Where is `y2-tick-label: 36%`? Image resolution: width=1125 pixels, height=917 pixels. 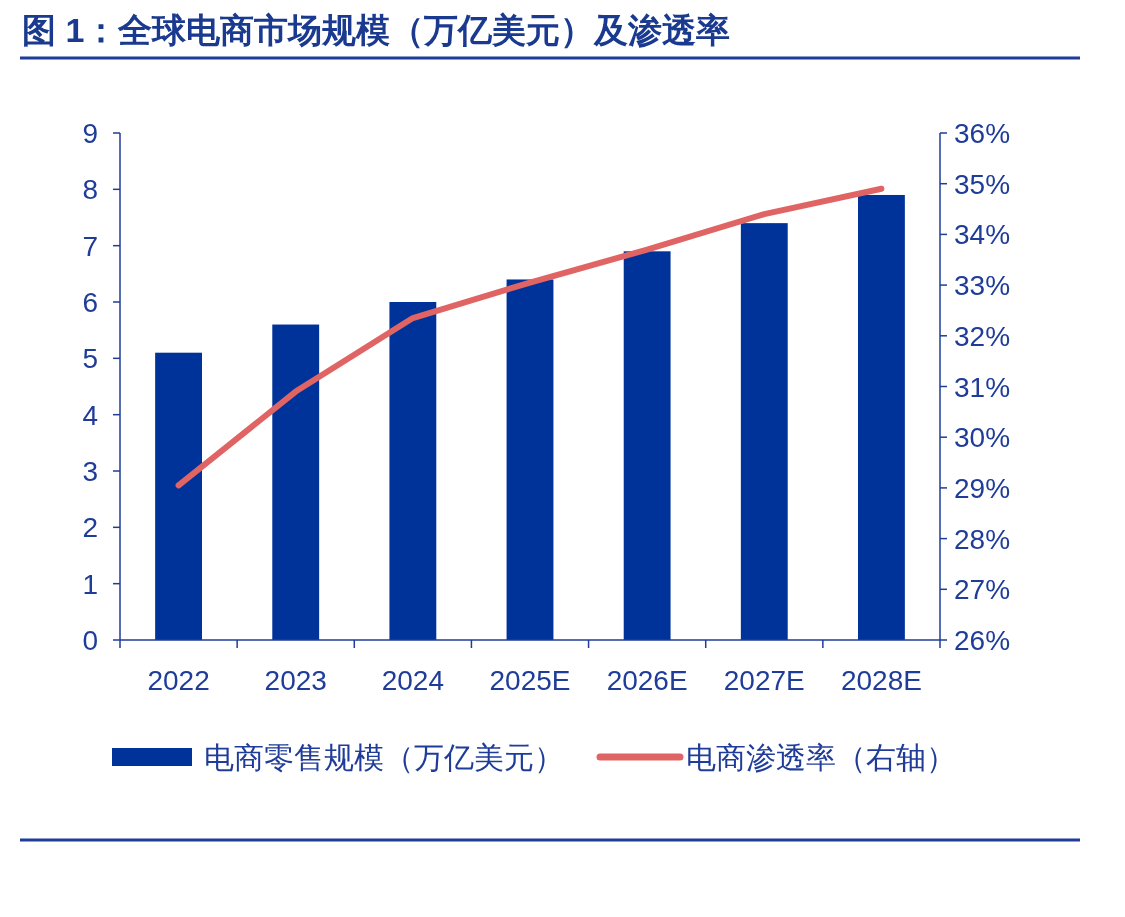
y2-tick-label: 36% is located at coordinates (982, 133).